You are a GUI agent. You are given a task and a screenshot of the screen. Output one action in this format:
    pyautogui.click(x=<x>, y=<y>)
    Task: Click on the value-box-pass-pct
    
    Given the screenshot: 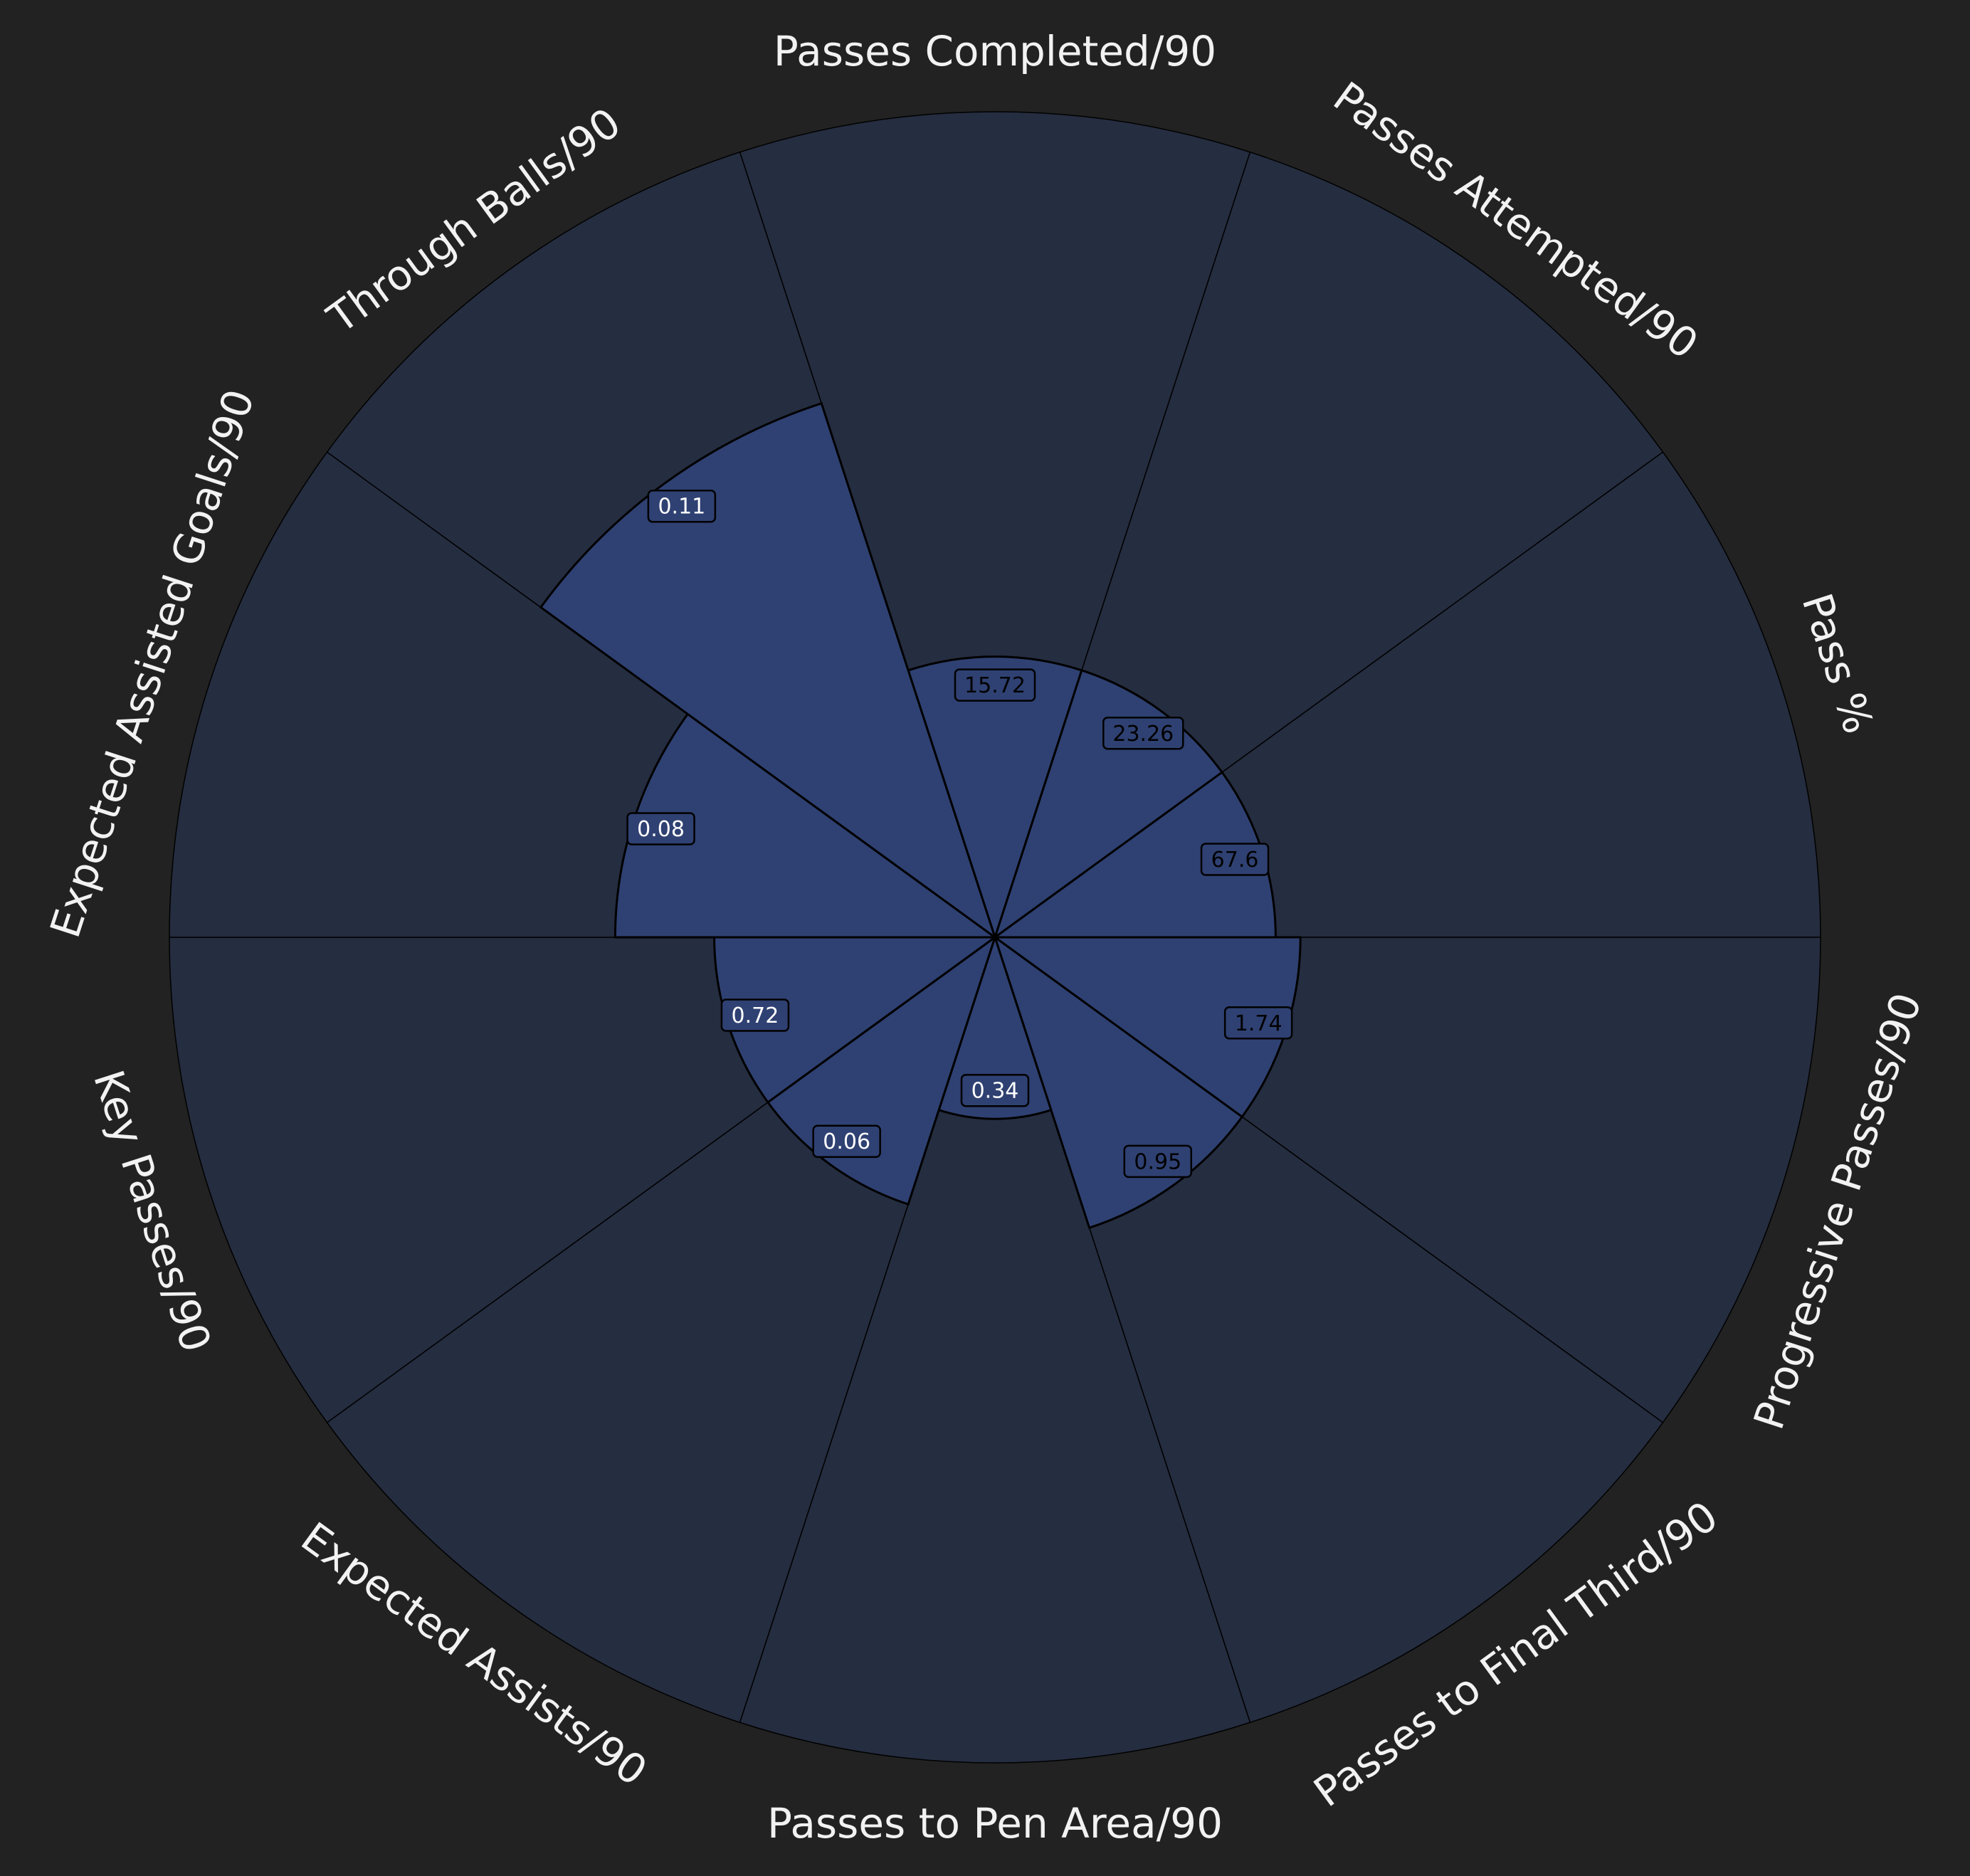 What is the action you would take?
    pyautogui.click(x=1235, y=859)
    